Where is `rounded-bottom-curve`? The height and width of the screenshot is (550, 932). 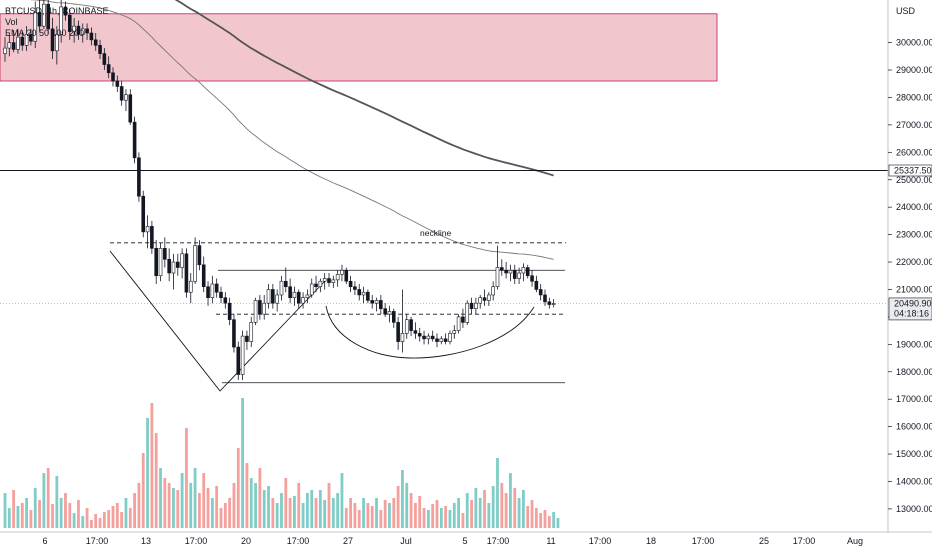 rounded-bottom-curve is located at coordinates (430, 332).